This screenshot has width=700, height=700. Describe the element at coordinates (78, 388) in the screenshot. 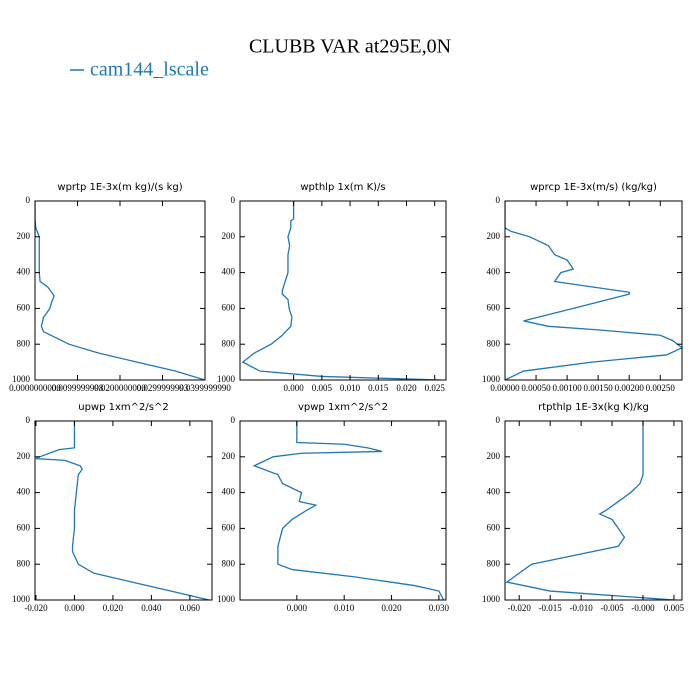

I see `x-tick-label: 0.0099999998` at that location.